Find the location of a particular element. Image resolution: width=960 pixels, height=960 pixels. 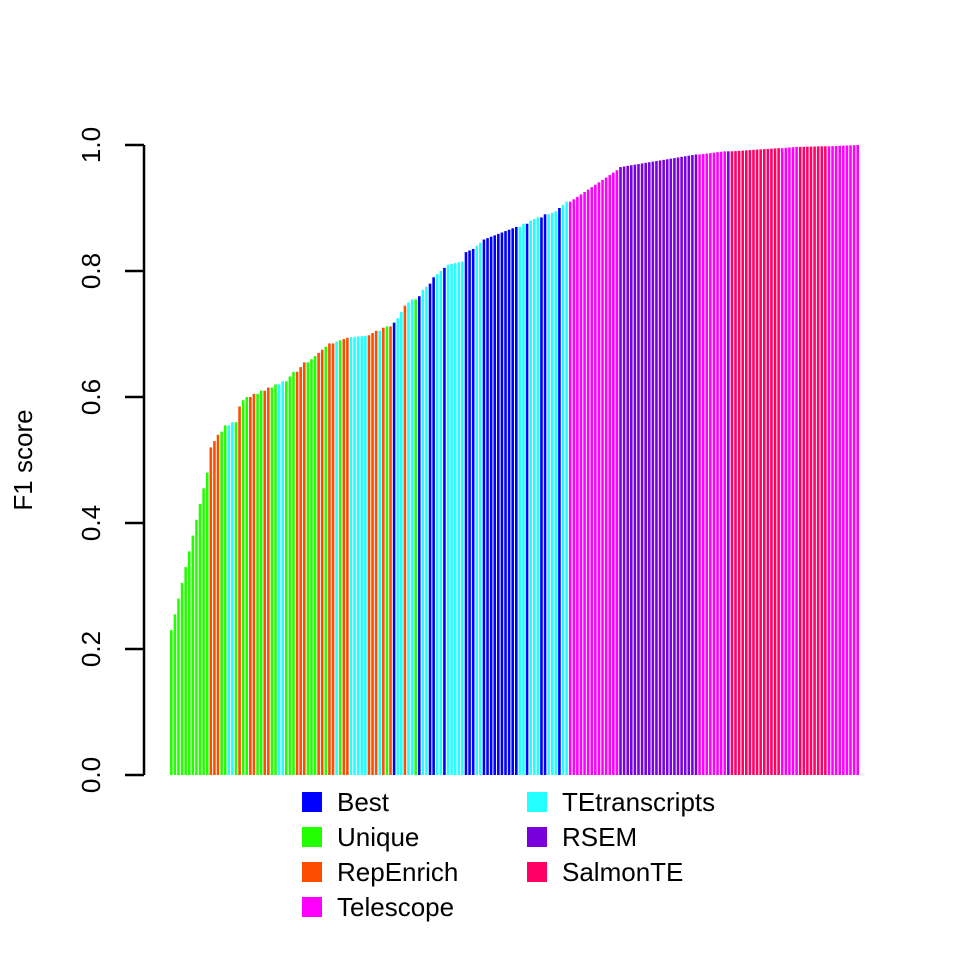

legend-label-unique: Unique is located at coordinates (378, 837).